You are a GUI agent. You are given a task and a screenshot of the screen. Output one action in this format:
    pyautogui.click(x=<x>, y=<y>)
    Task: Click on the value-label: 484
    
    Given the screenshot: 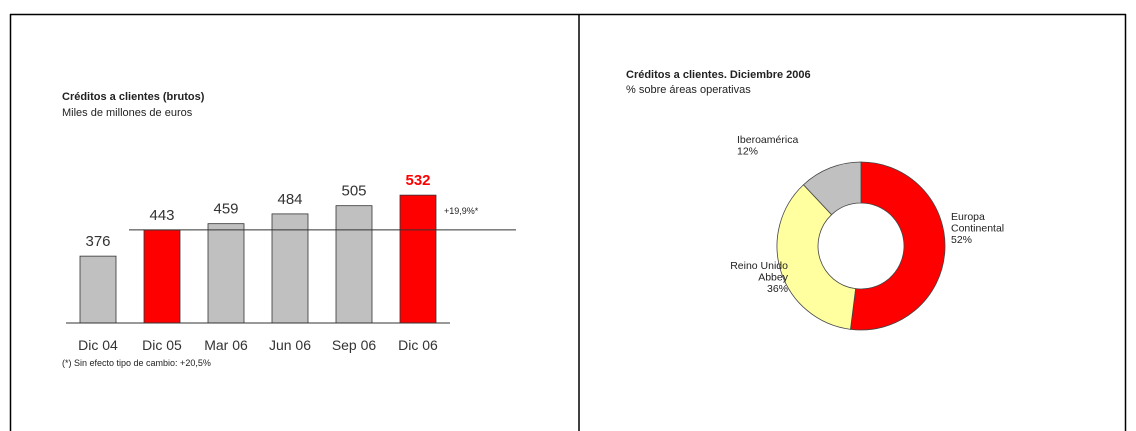 What is the action you would take?
    pyautogui.click(x=289, y=199)
    